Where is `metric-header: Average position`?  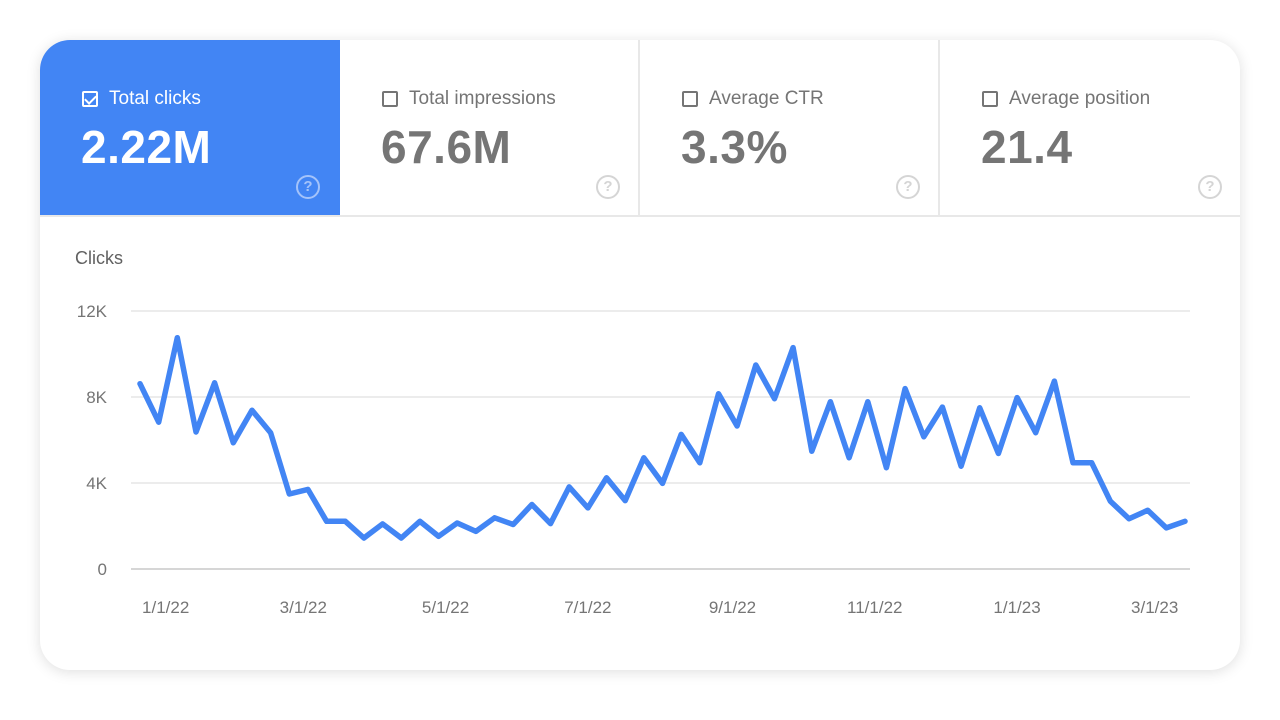 metric-header: Average position is located at coordinates (1066, 99).